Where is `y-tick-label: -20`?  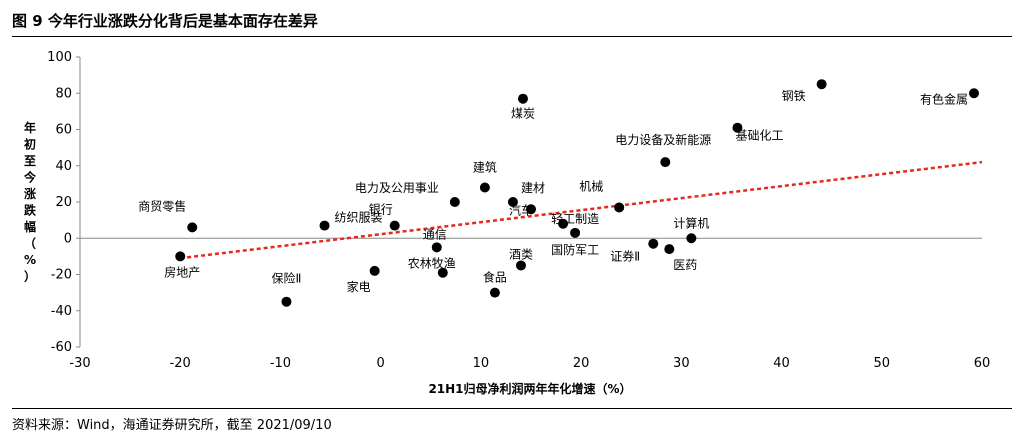
y-tick-label: -20 is located at coordinates (61, 275).